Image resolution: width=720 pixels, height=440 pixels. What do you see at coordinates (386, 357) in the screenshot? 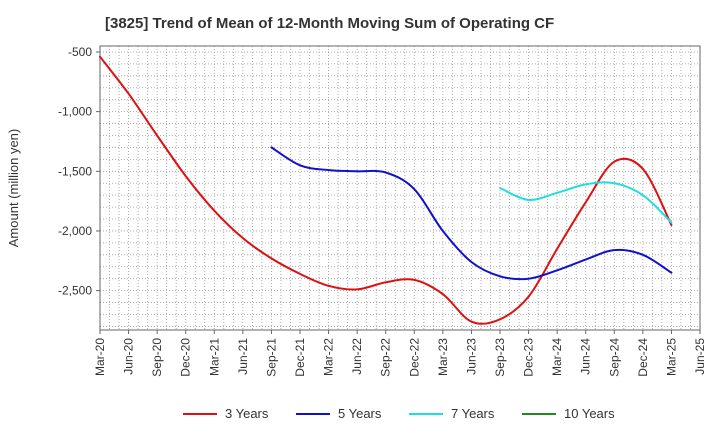
I see `x-tick-label: Sep-22` at bounding box center [386, 357].